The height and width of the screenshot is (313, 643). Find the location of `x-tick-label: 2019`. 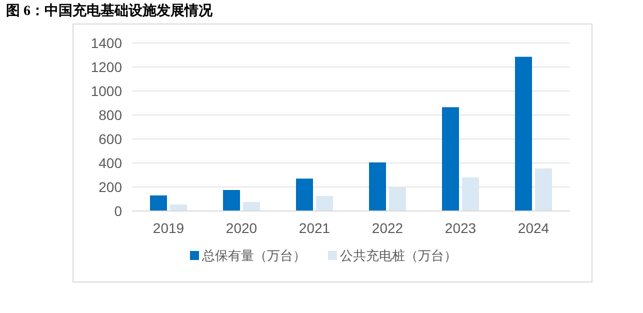

x-tick-label: 2019 is located at coordinates (168, 228).